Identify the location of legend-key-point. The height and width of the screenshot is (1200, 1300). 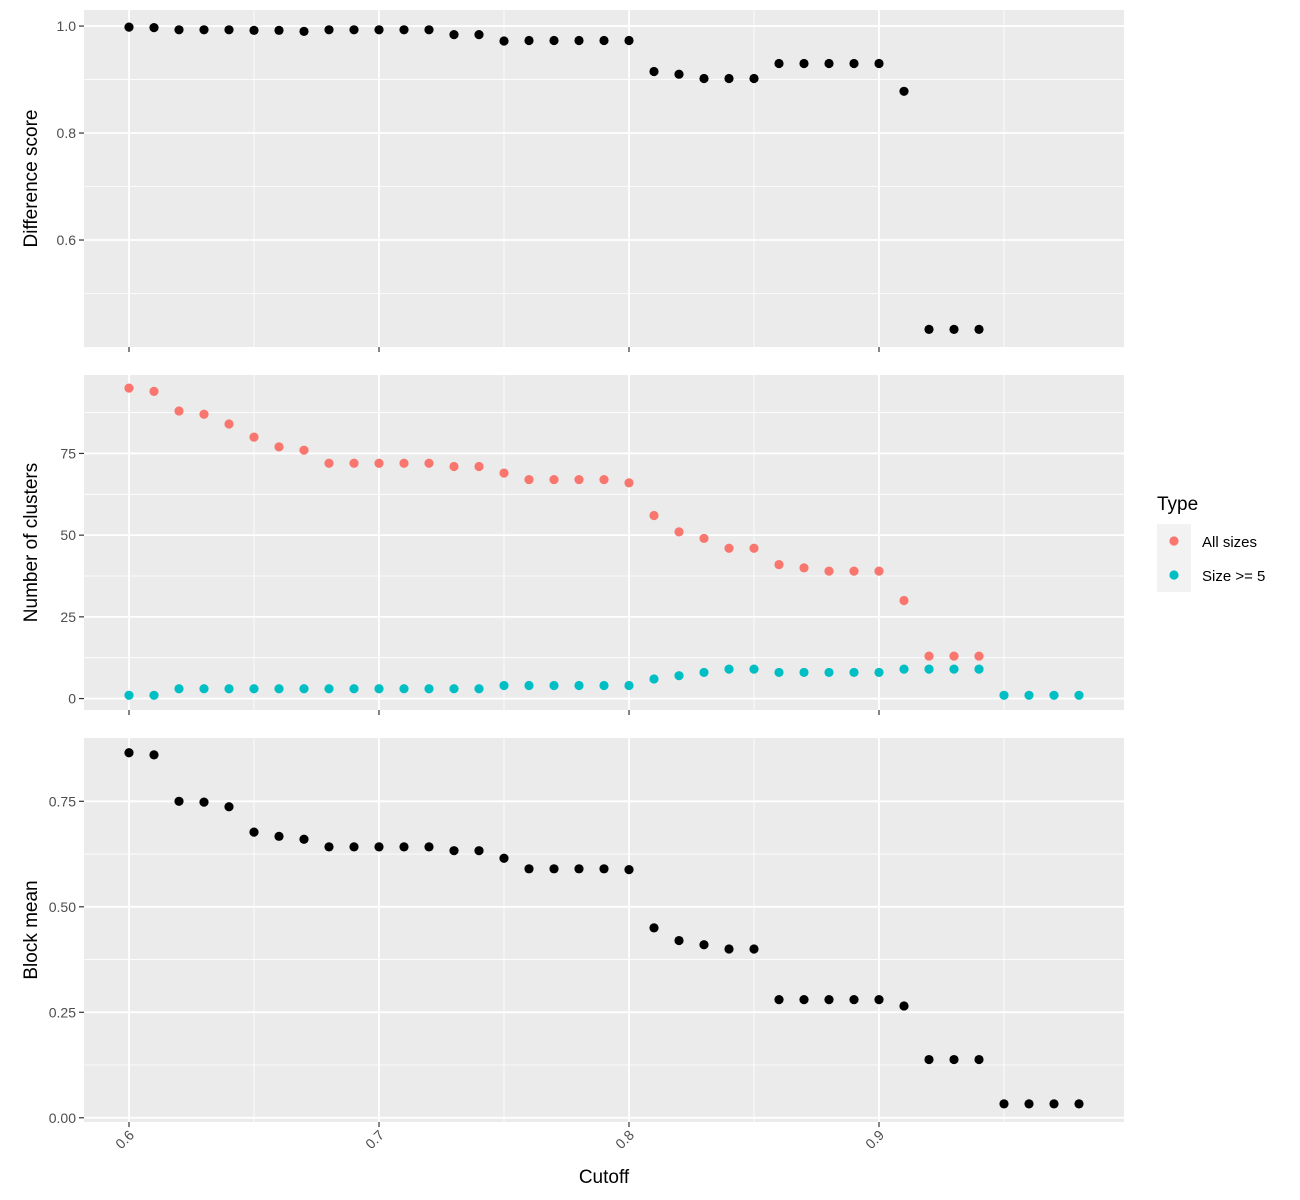
(1174, 575).